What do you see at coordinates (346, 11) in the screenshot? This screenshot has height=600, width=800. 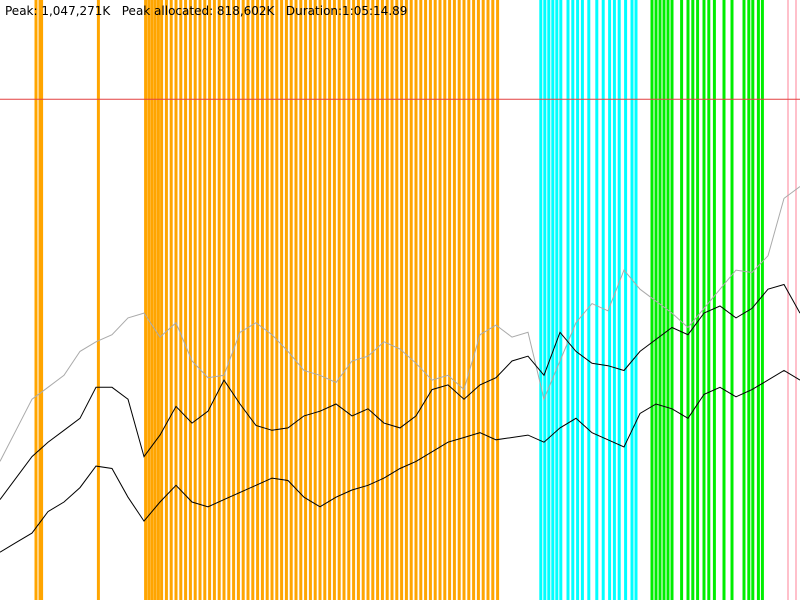 I see `duration-label: Duration:1:05:14.89` at bounding box center [346, 11].